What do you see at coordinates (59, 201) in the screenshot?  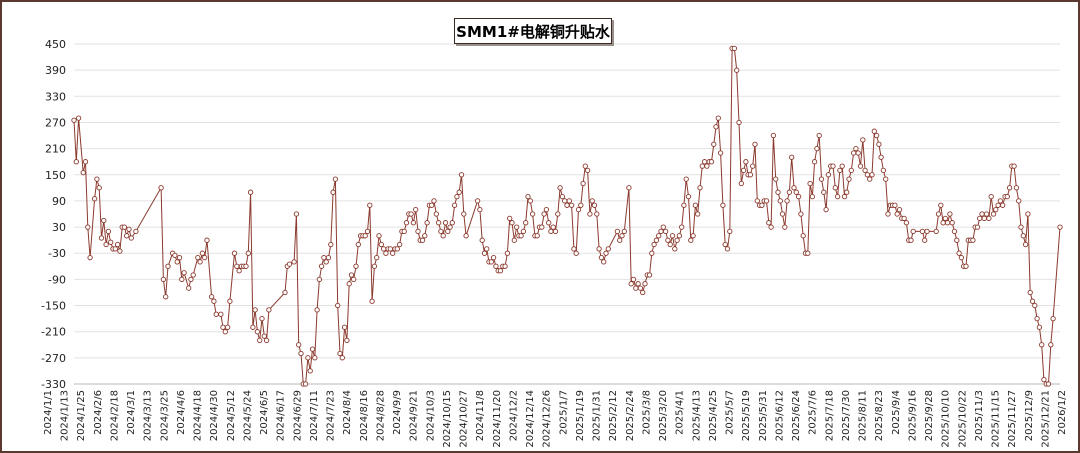 I see `y-tick-label: 90` at bounding box center [59, 201].